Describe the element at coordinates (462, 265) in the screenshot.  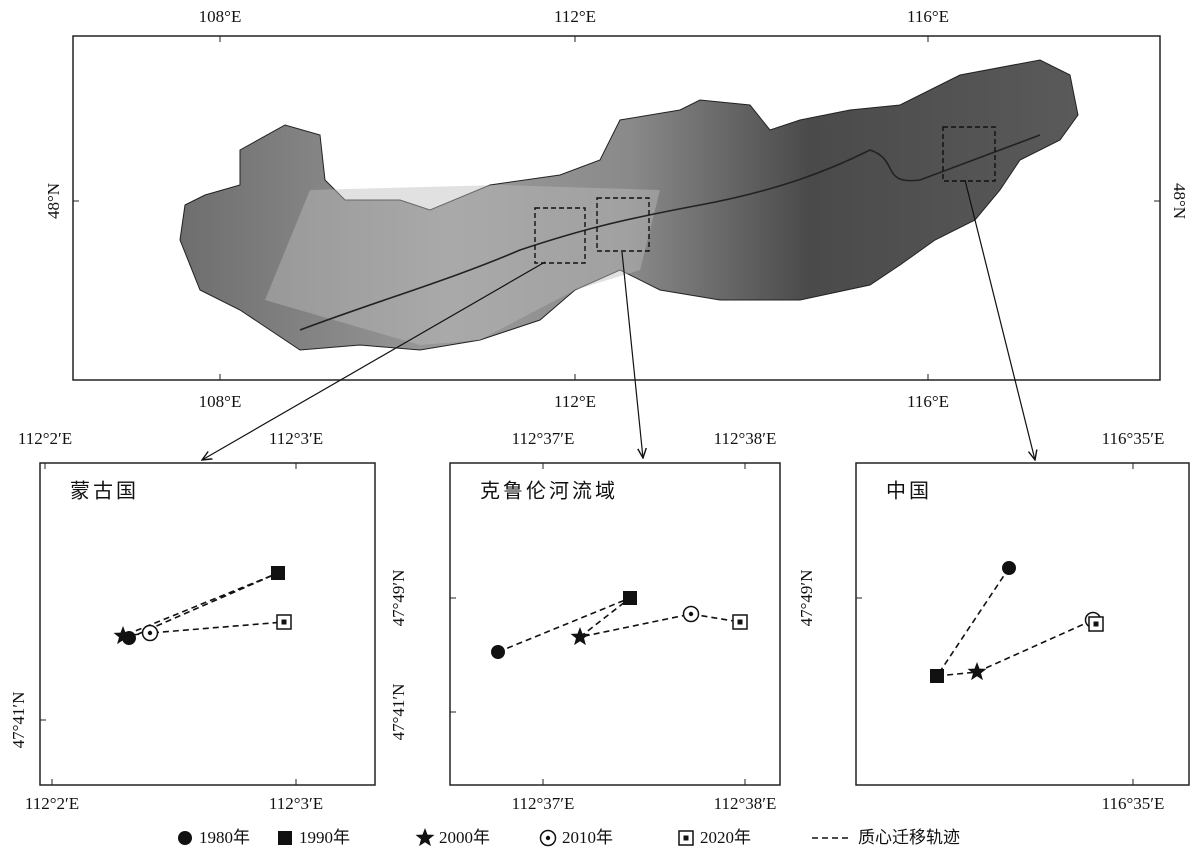
I see `mosaic-tile` at that location.